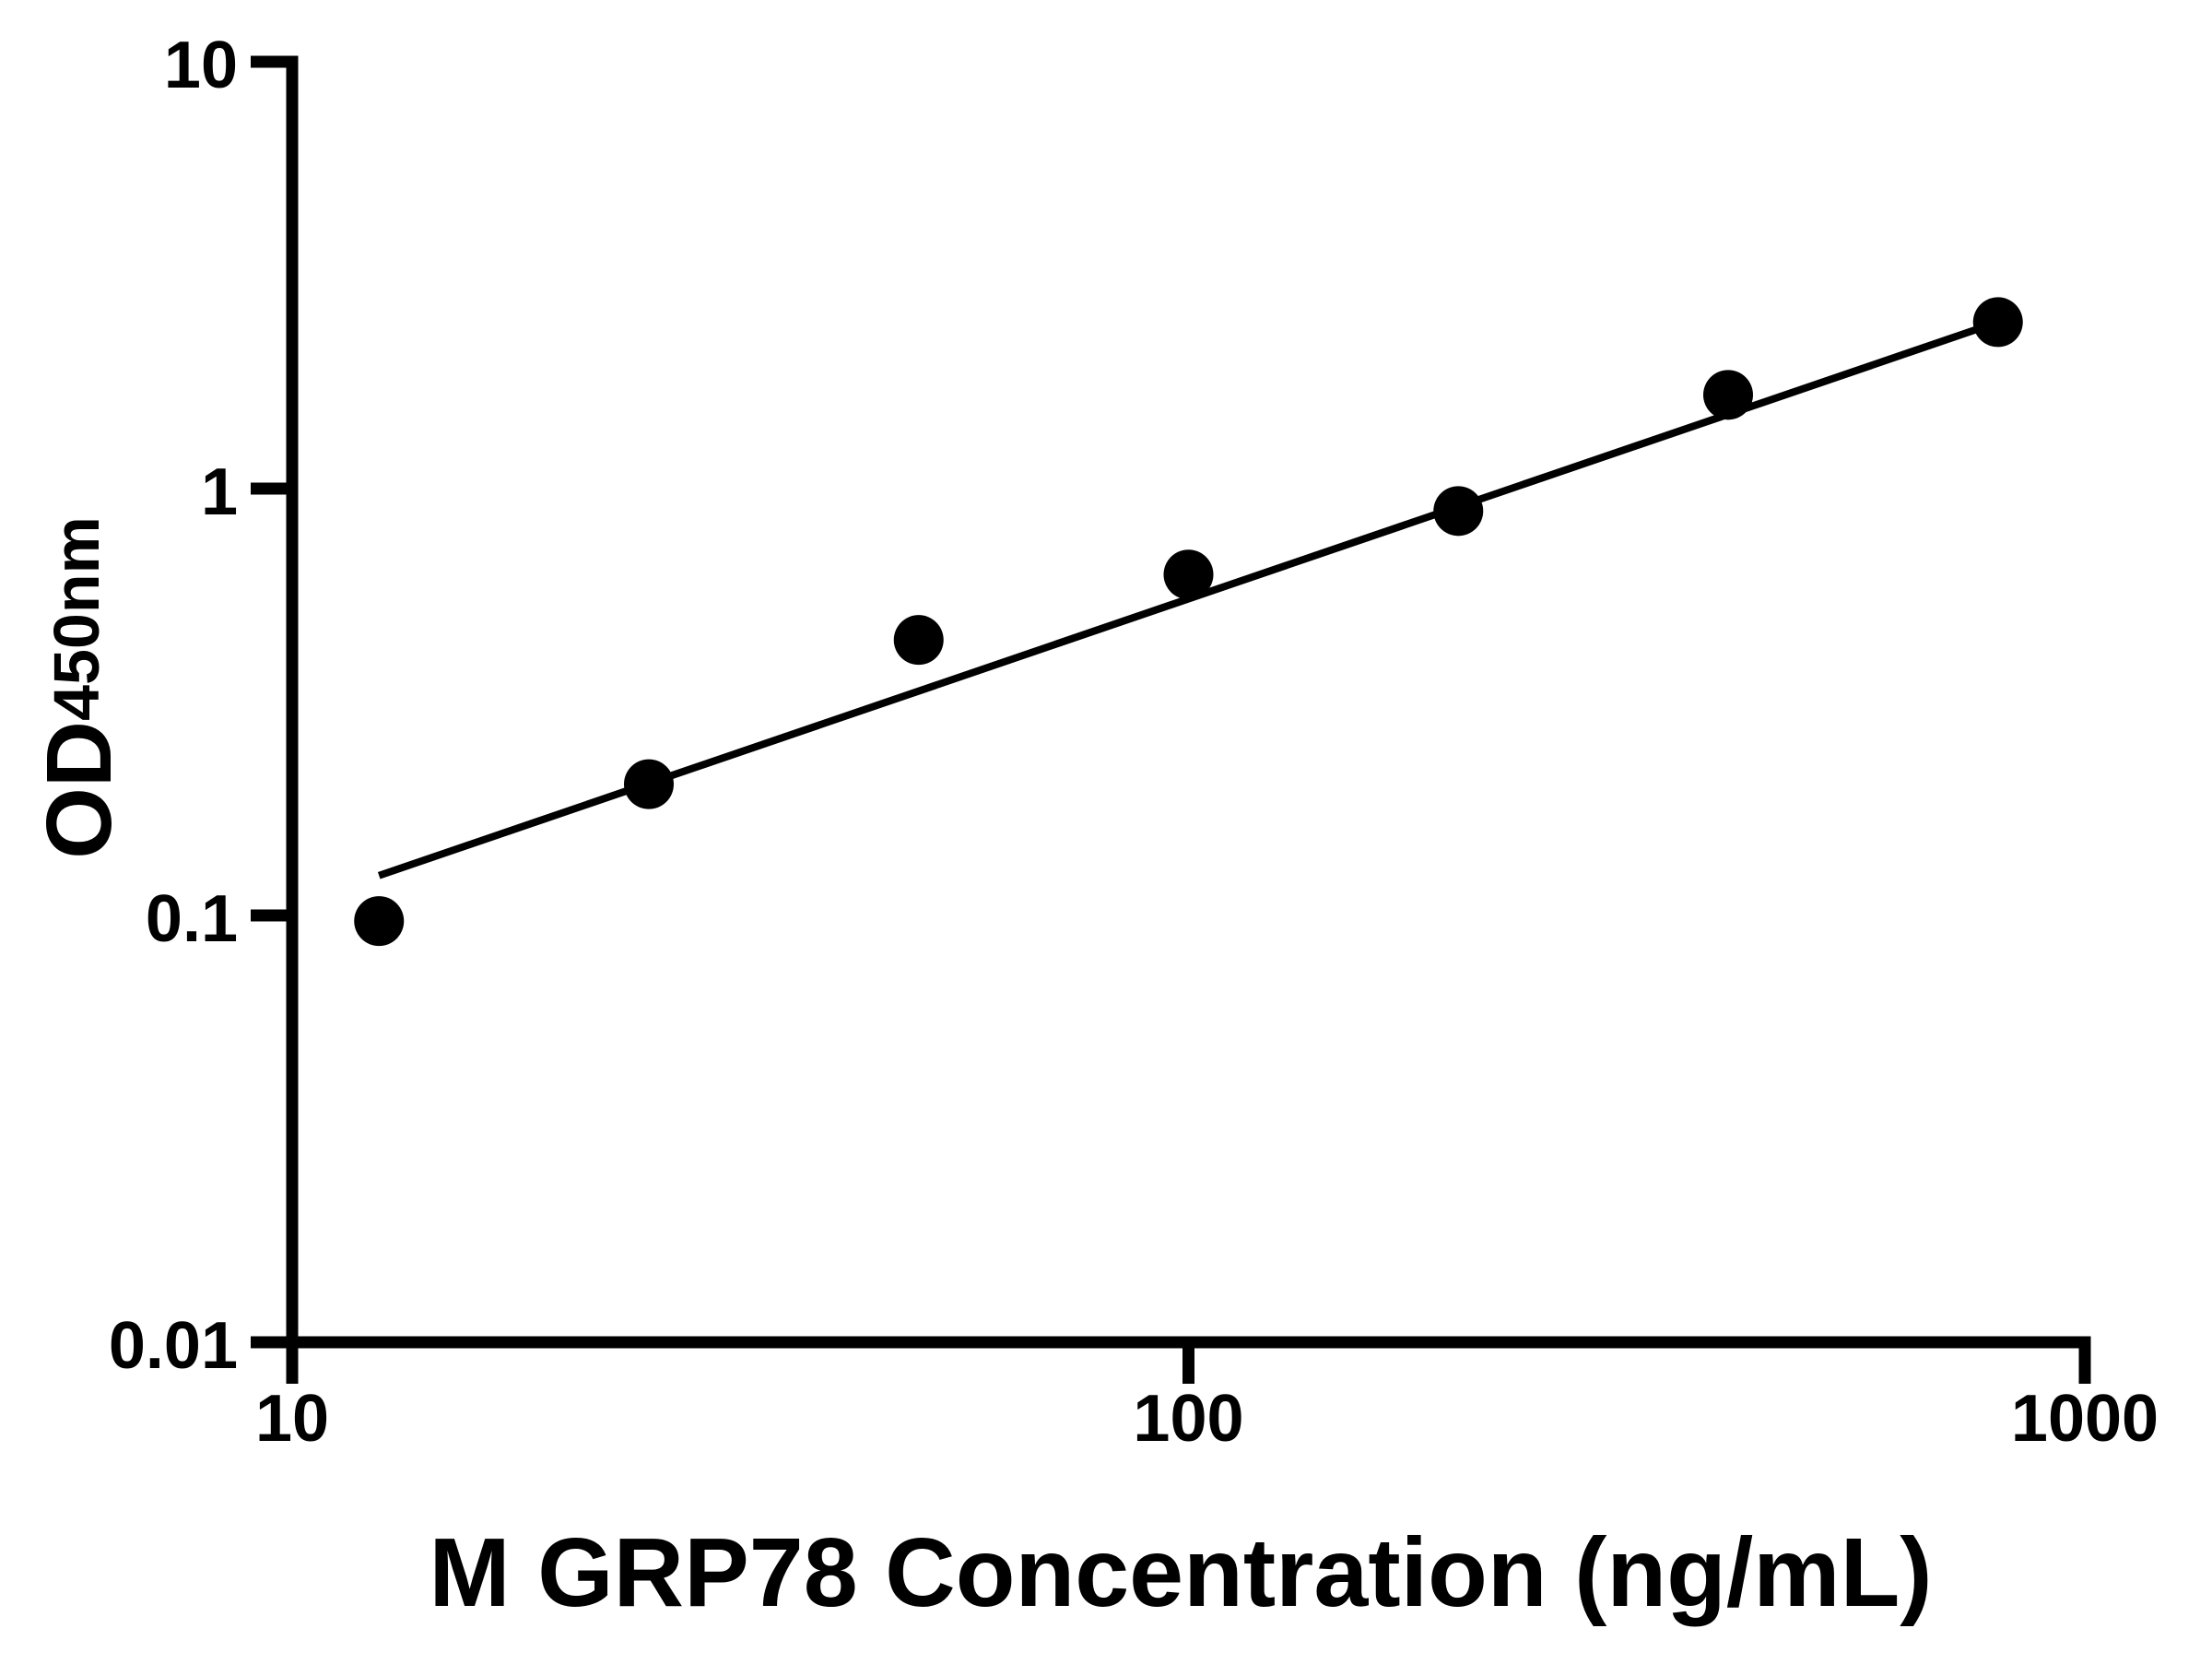  Describe the element at coordinates (2085, 1419) in the screenshot. I see `x-tick-label: 1000` at that location.